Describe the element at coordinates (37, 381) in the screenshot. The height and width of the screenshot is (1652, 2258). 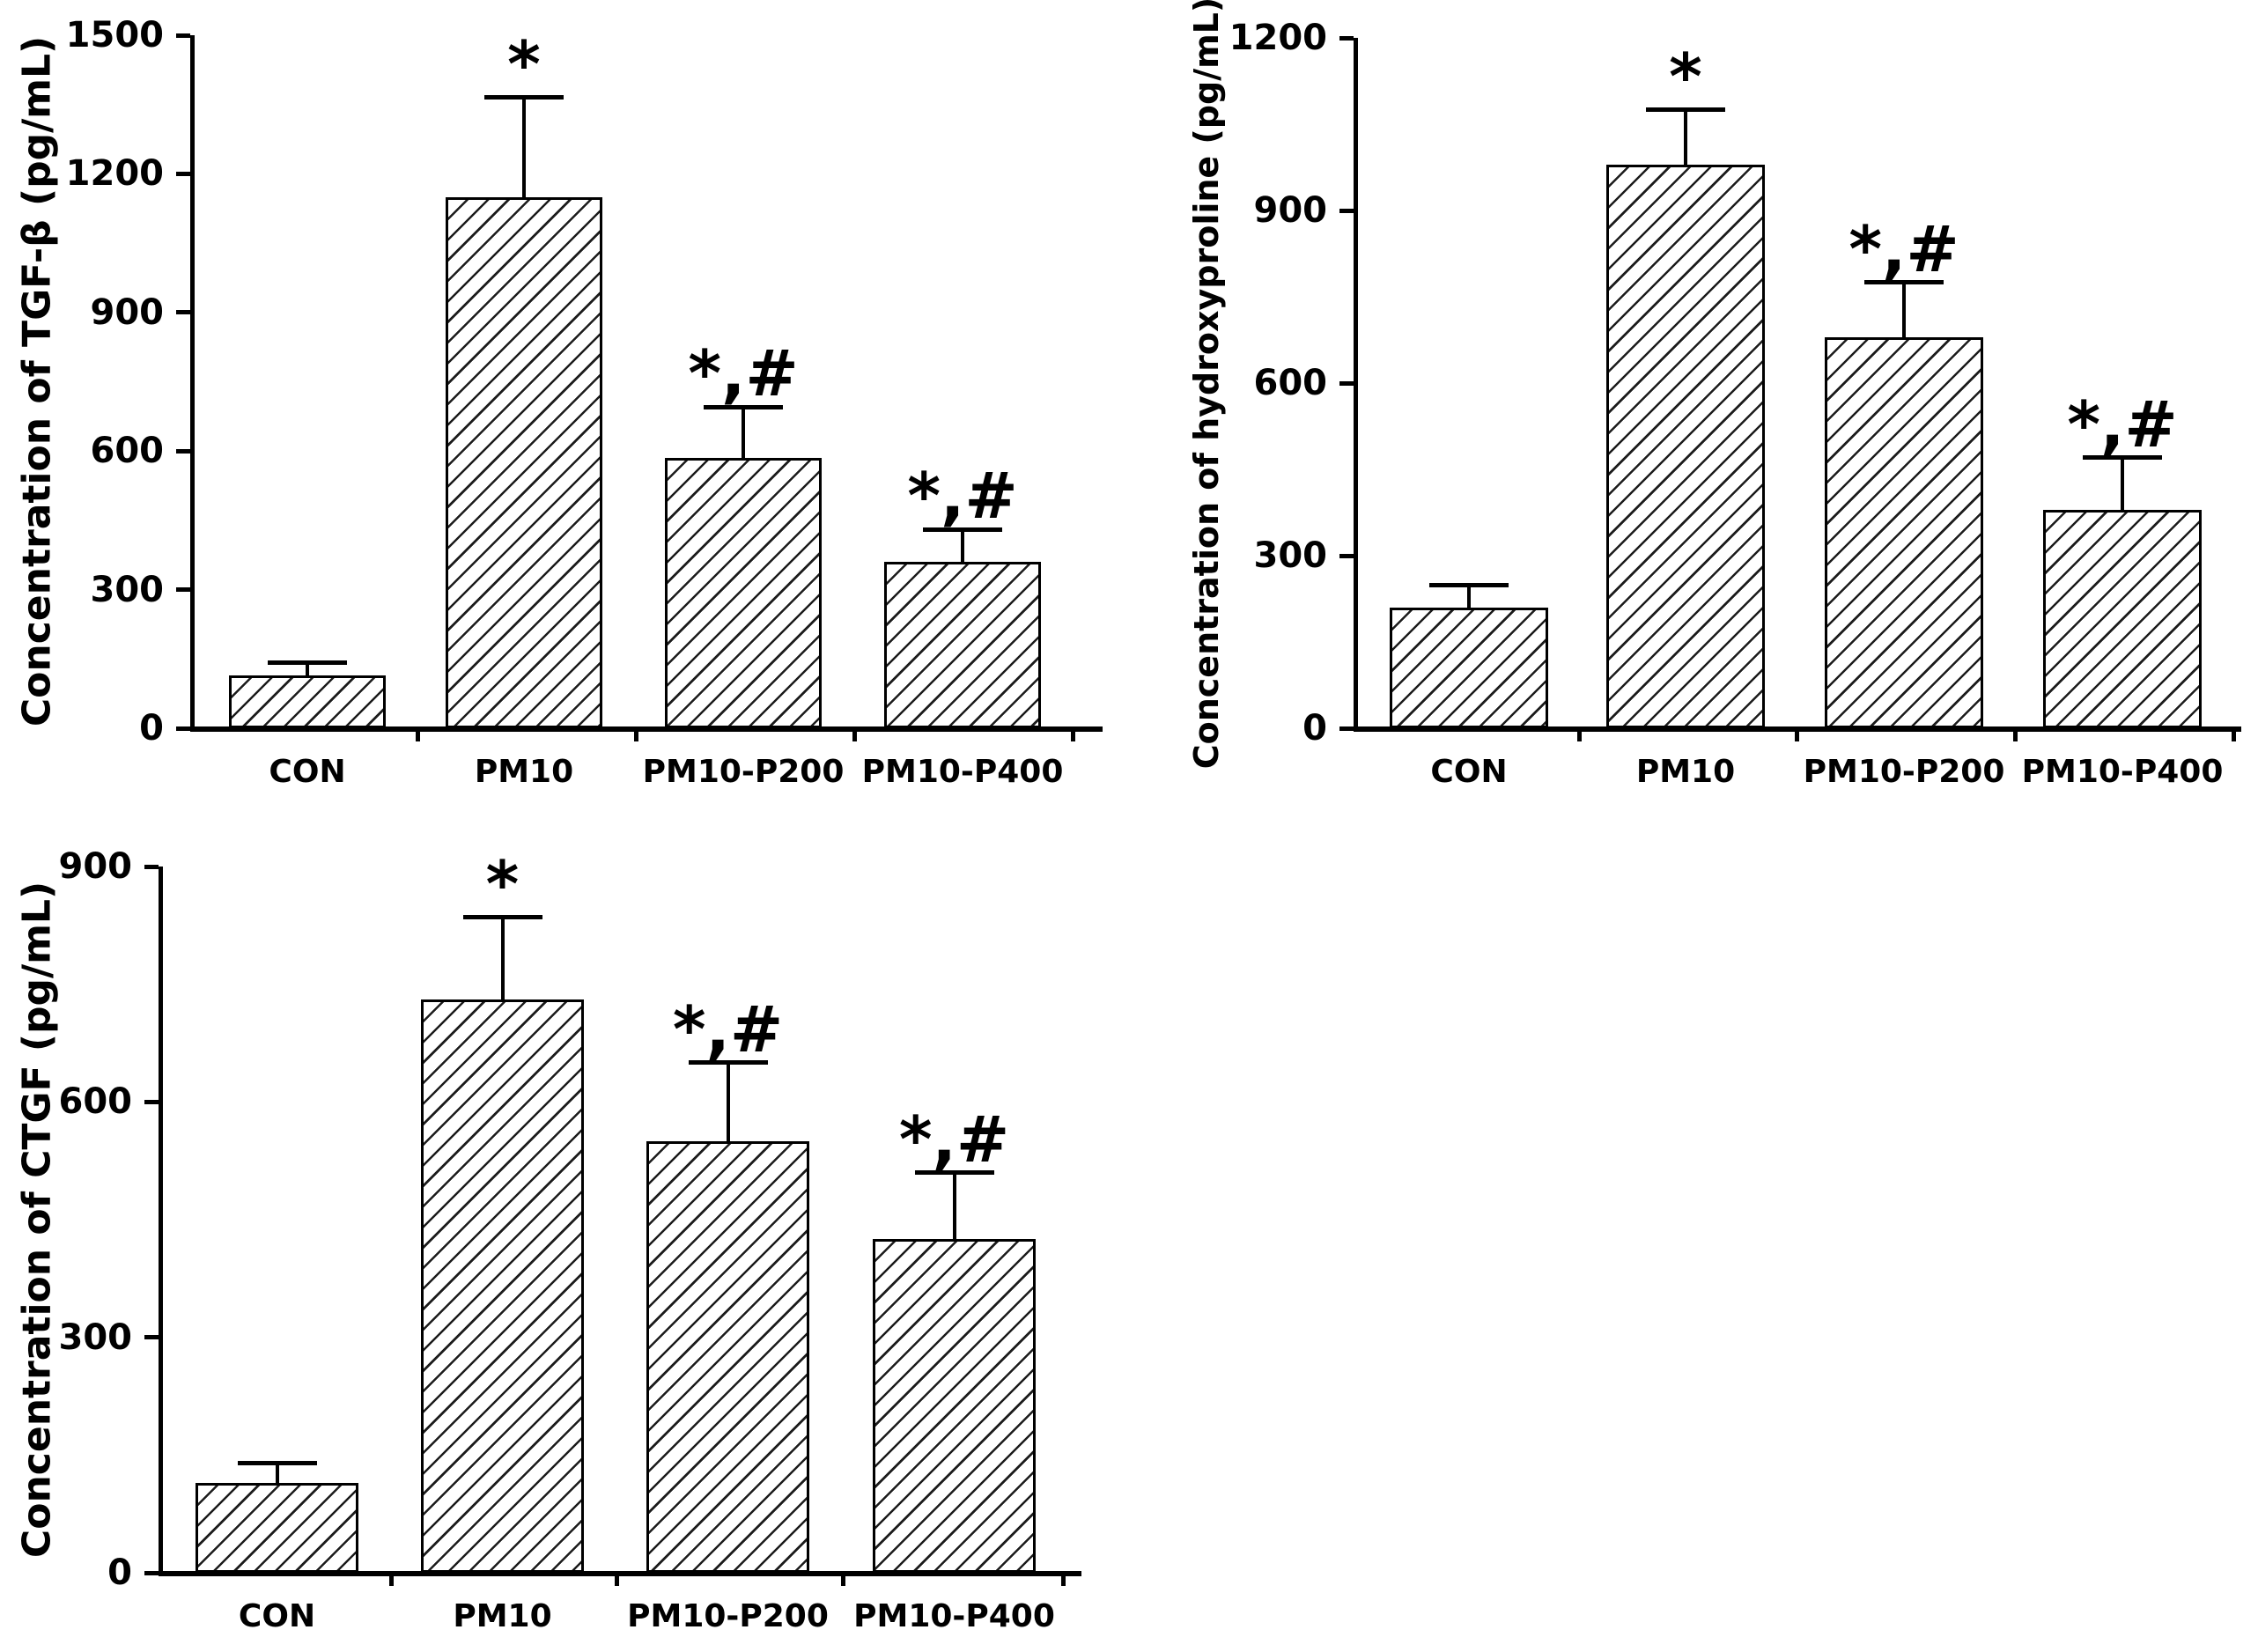
I see `y-axis-title: Concentration of TGF-β (pg/mL)` at that location.